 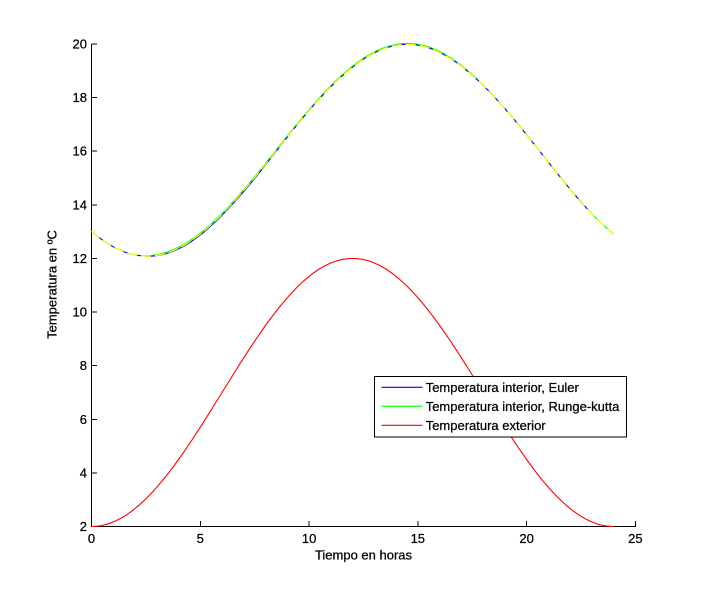 What do you see at coordinates (635, 538) in the screenshot?
I see `svg-text: 25` at bounding box center [635, 538].